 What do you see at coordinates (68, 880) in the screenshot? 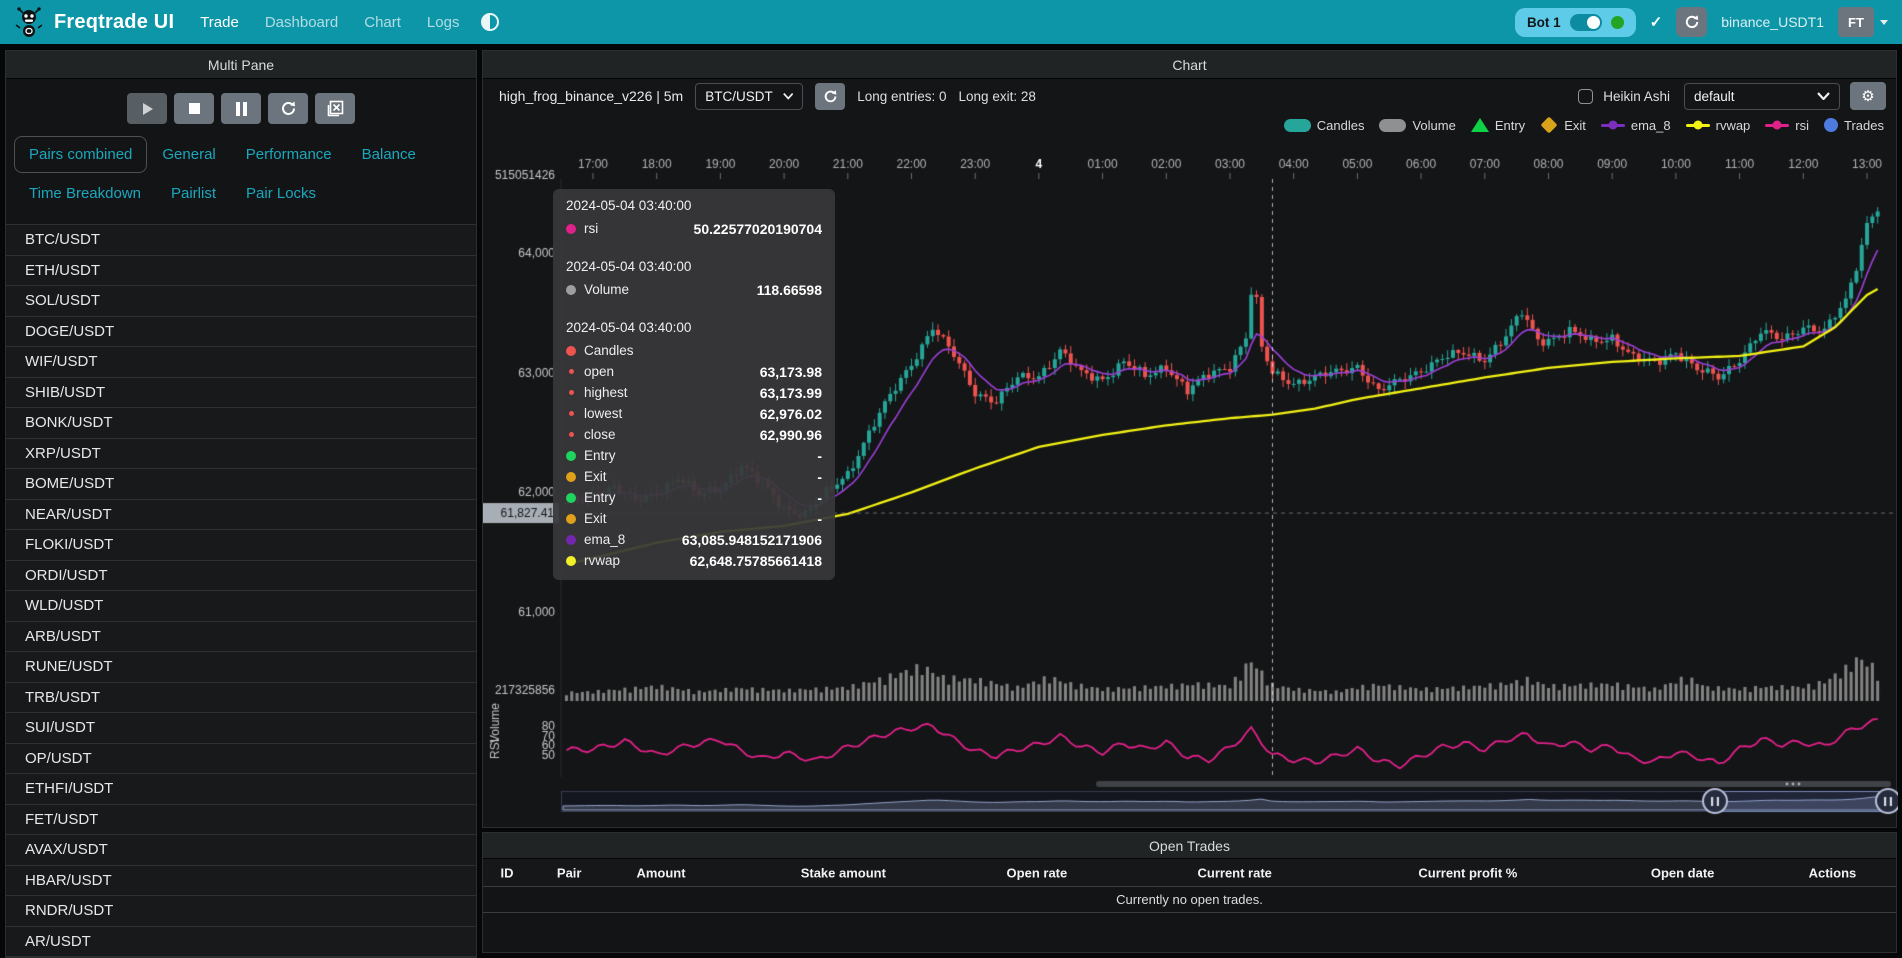
I see `pair-label: HBAR/USDT` at bounding box center [68, 880].